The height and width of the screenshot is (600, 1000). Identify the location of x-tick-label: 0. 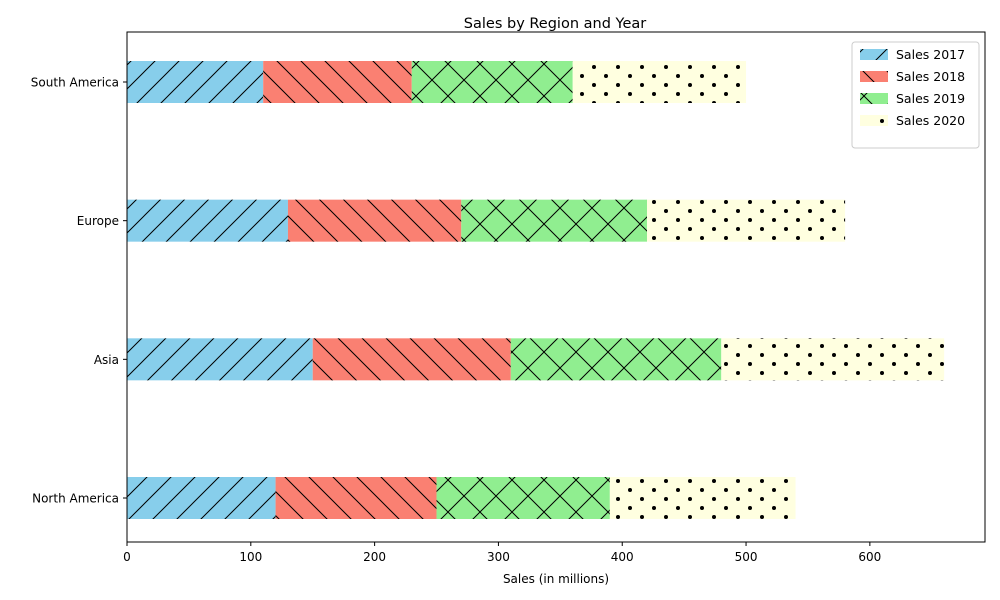
(127, 557).